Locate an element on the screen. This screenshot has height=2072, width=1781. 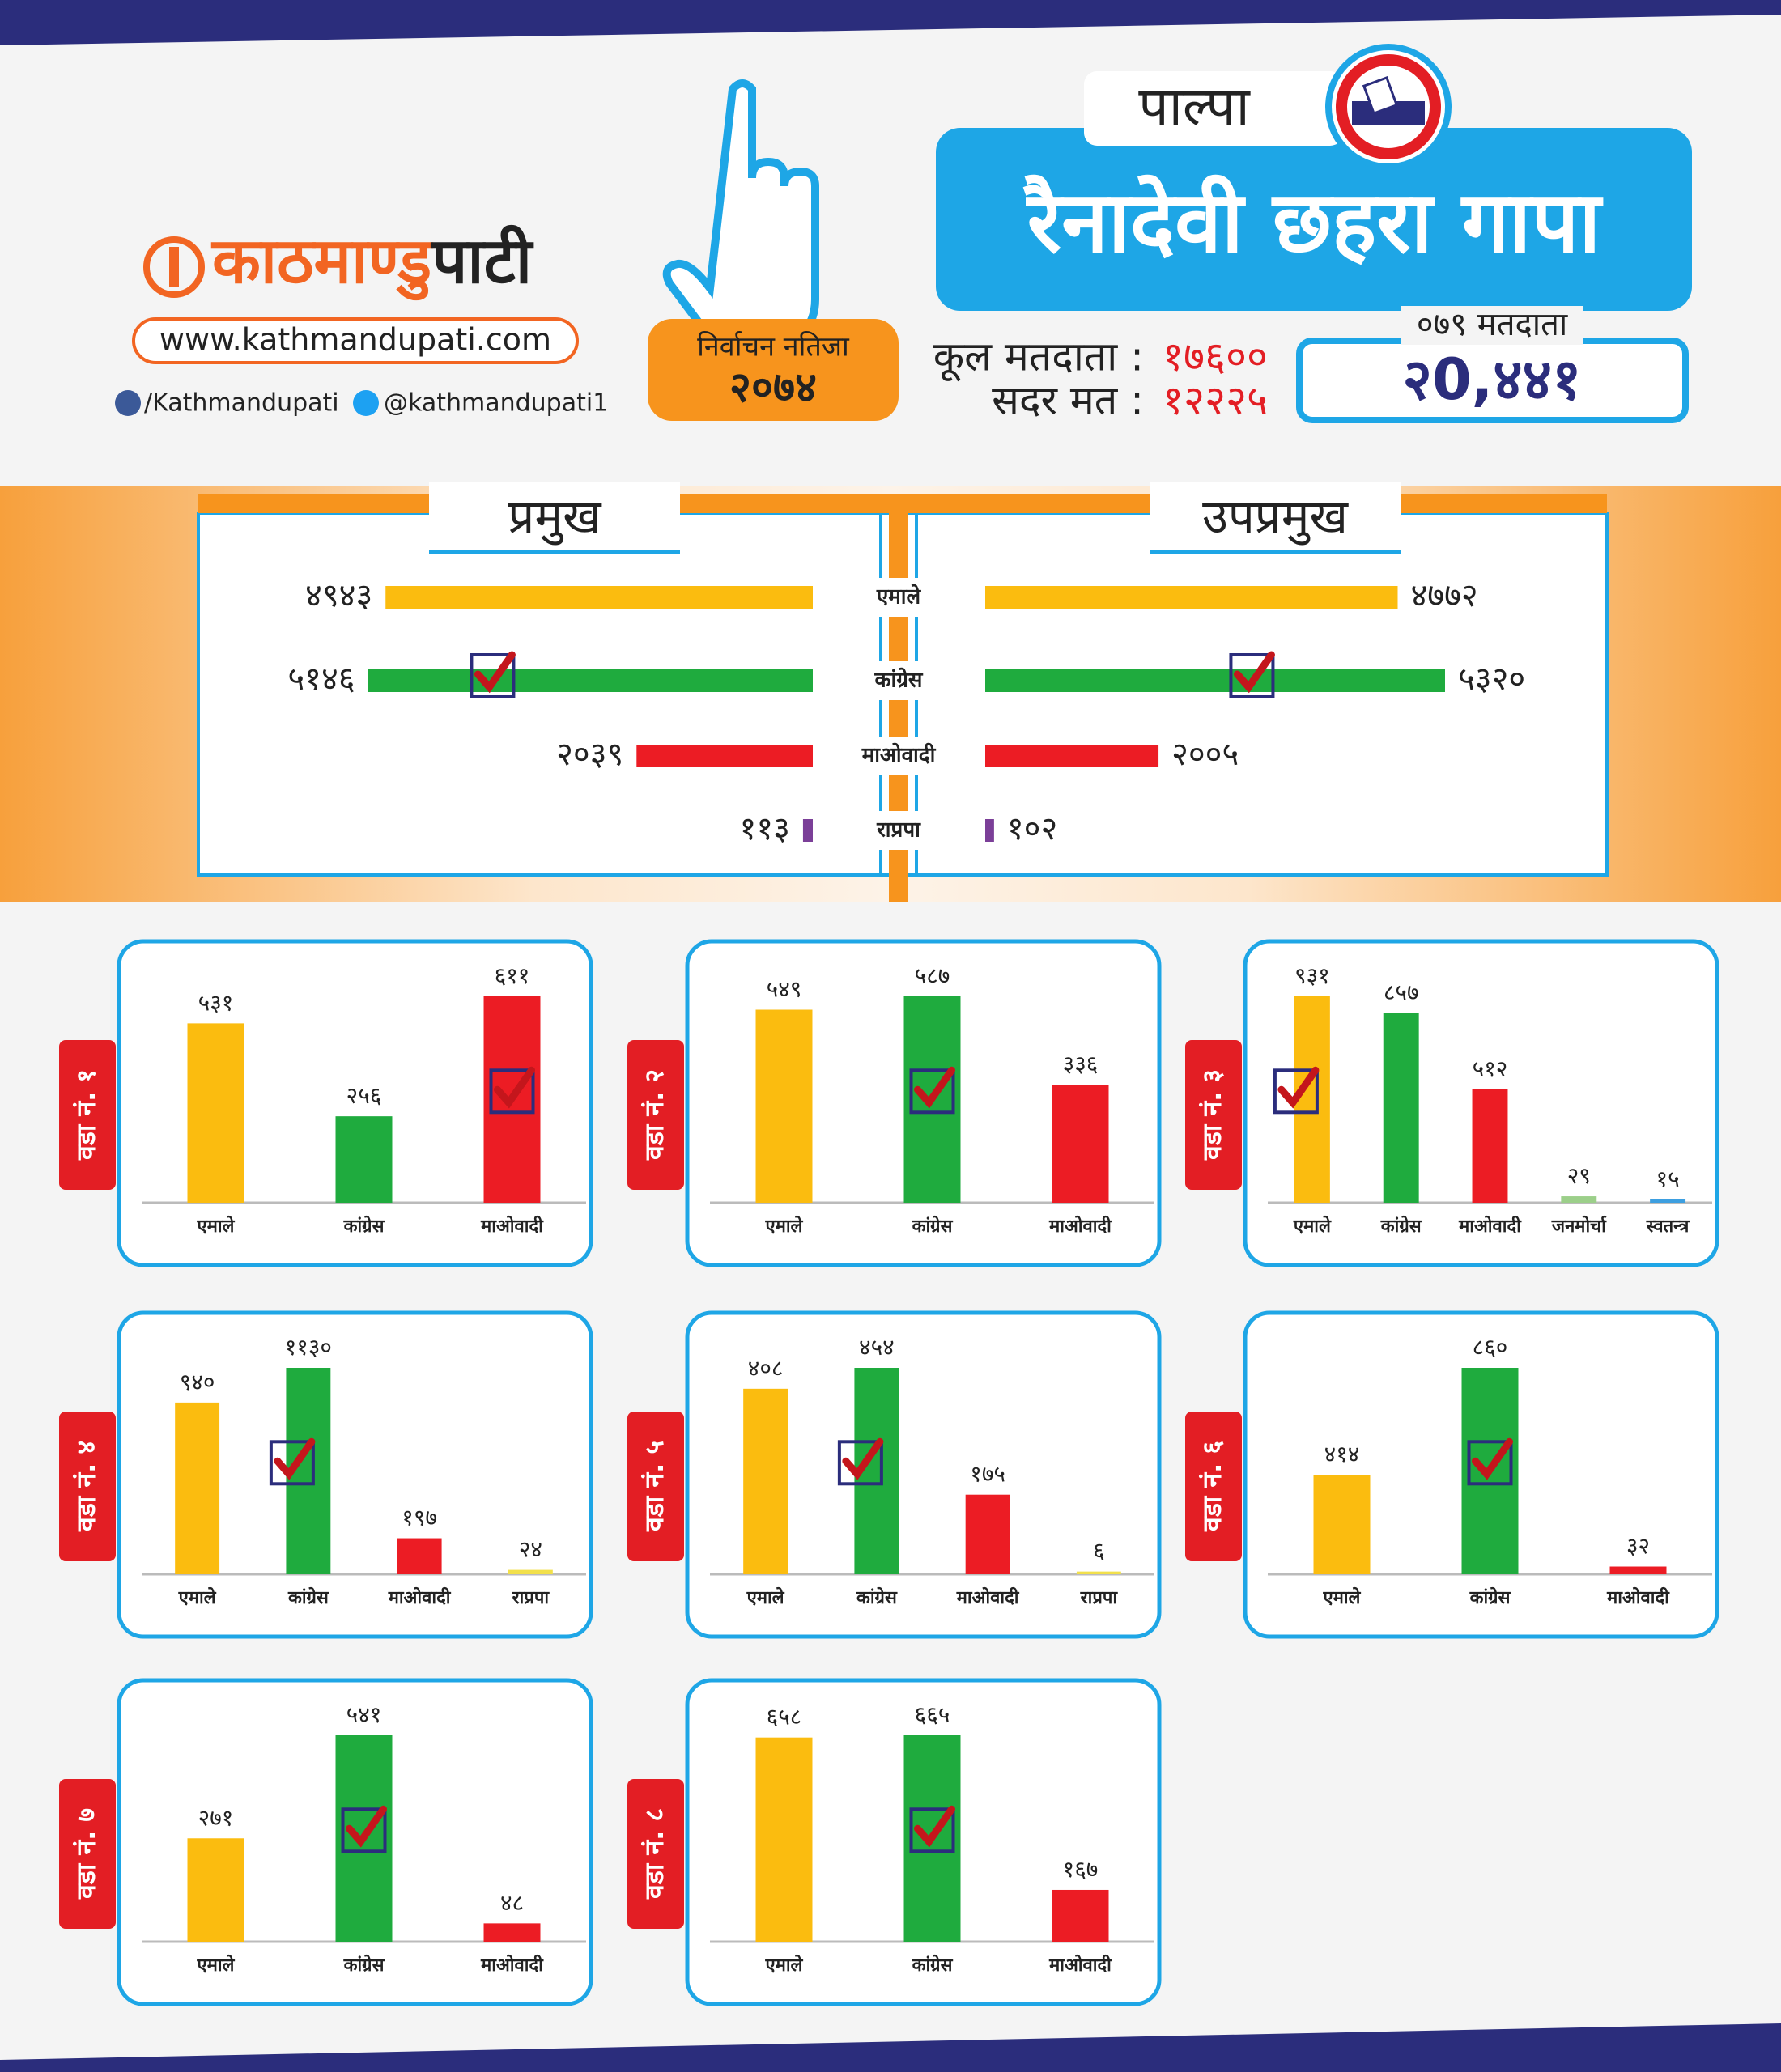
result-badge is located at coordinates (774, 370).